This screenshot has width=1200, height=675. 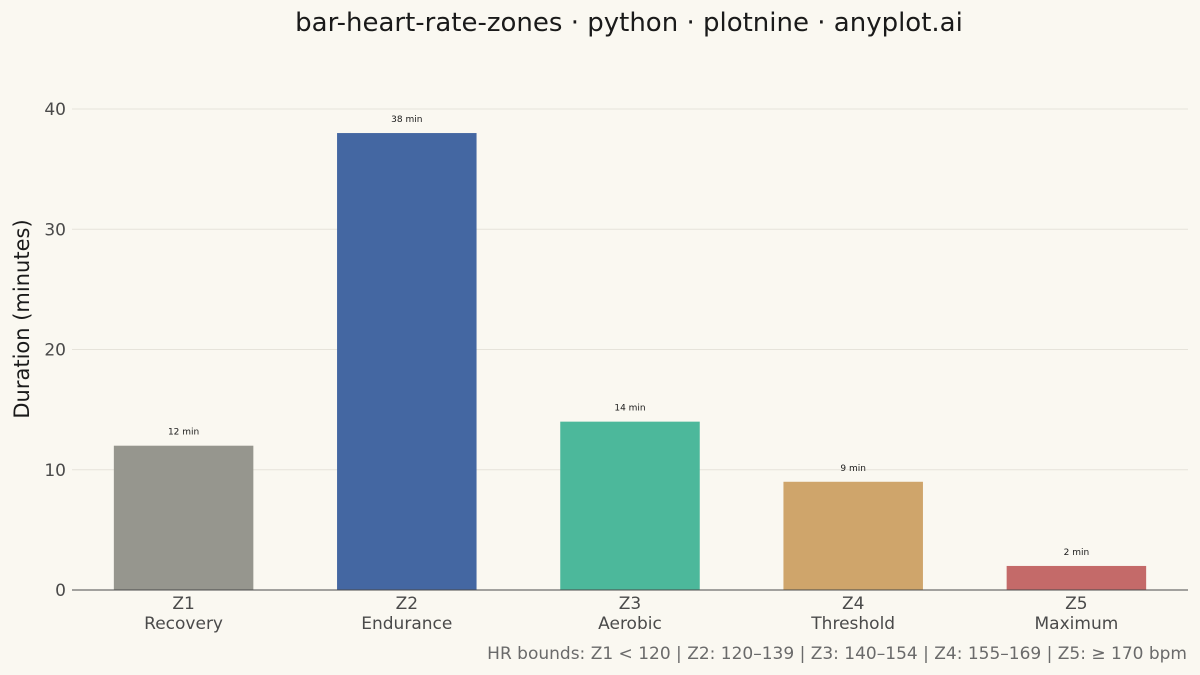 I want to click on x-tick-name: Aerobic, so click(x=630, y=624).